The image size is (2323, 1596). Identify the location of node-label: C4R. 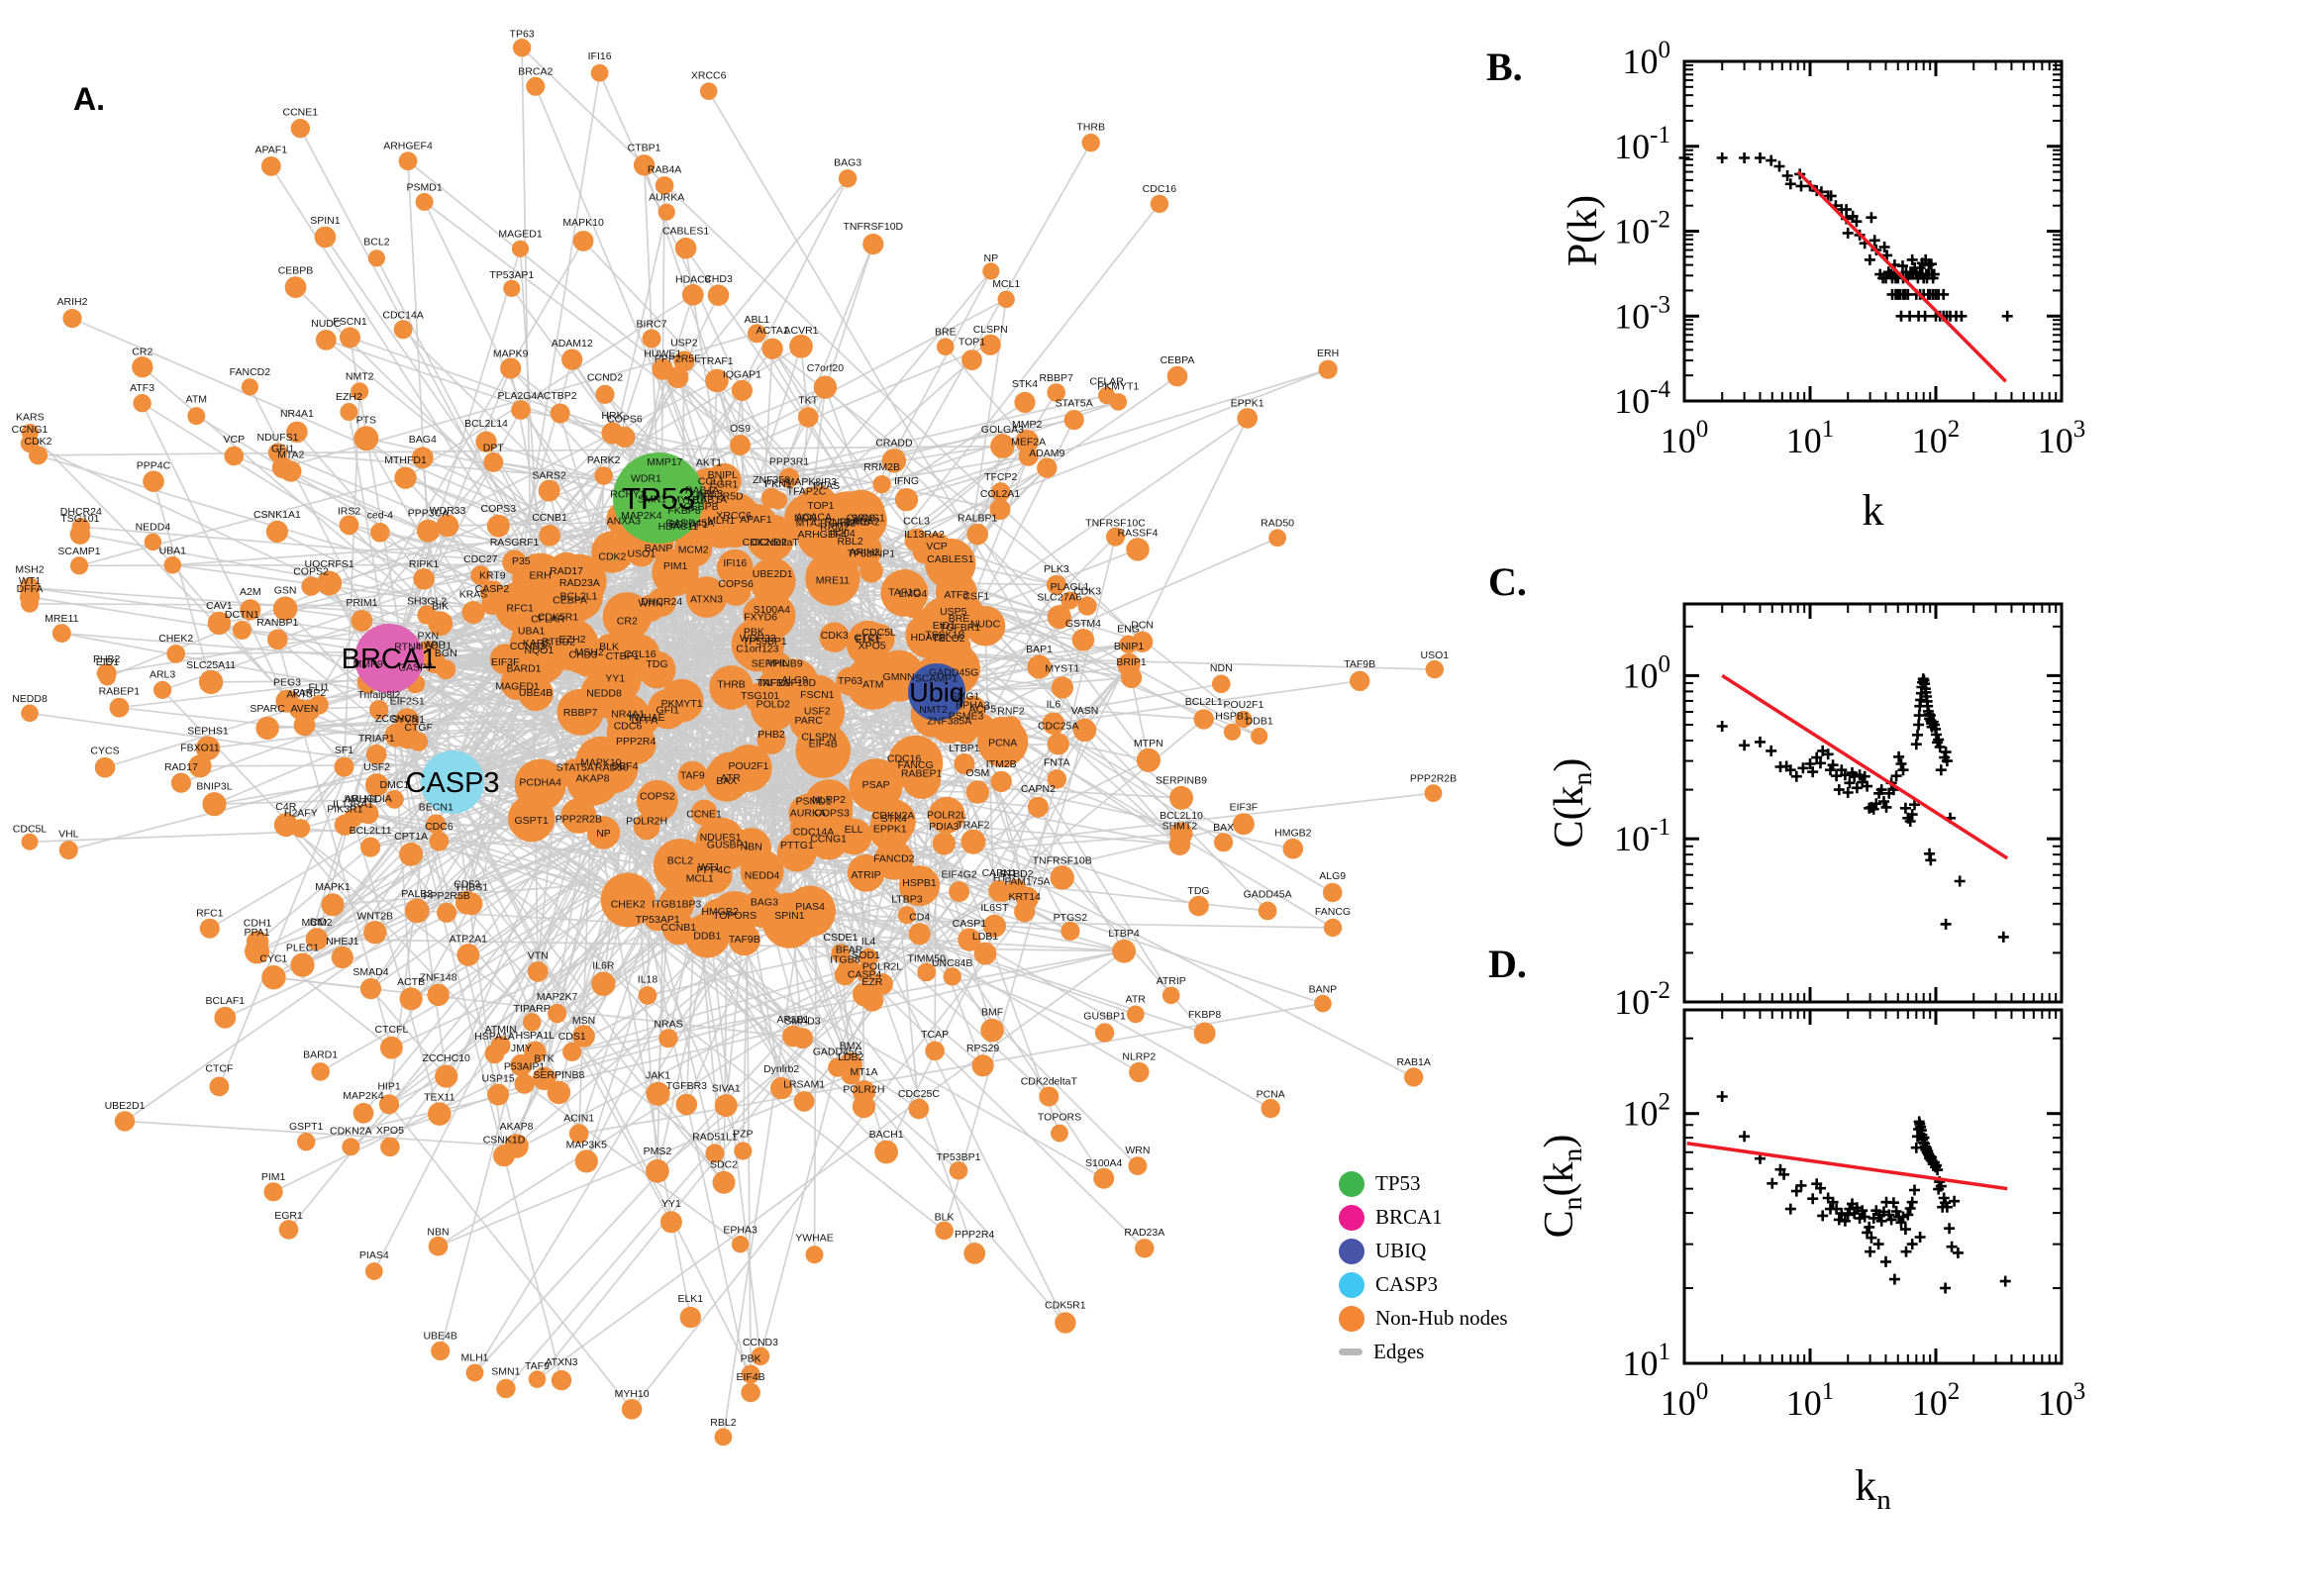
(285, 807).